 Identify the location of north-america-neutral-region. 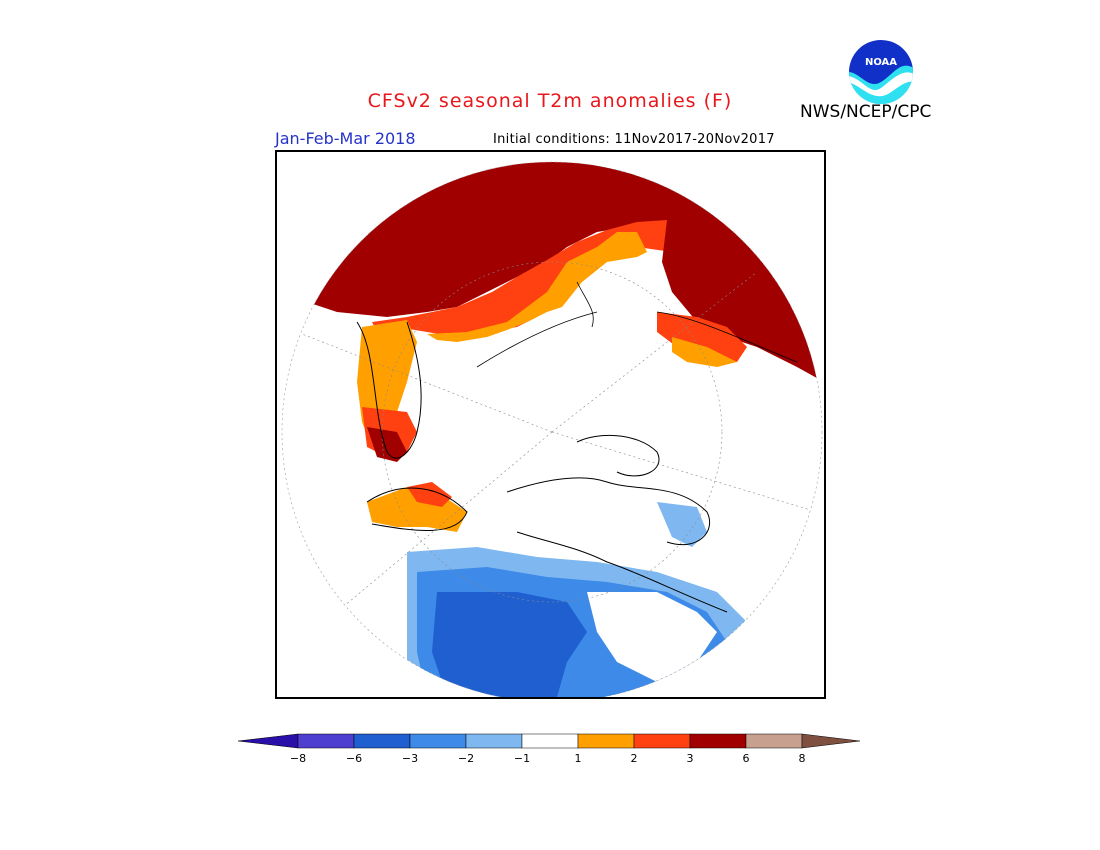
(652, 637).